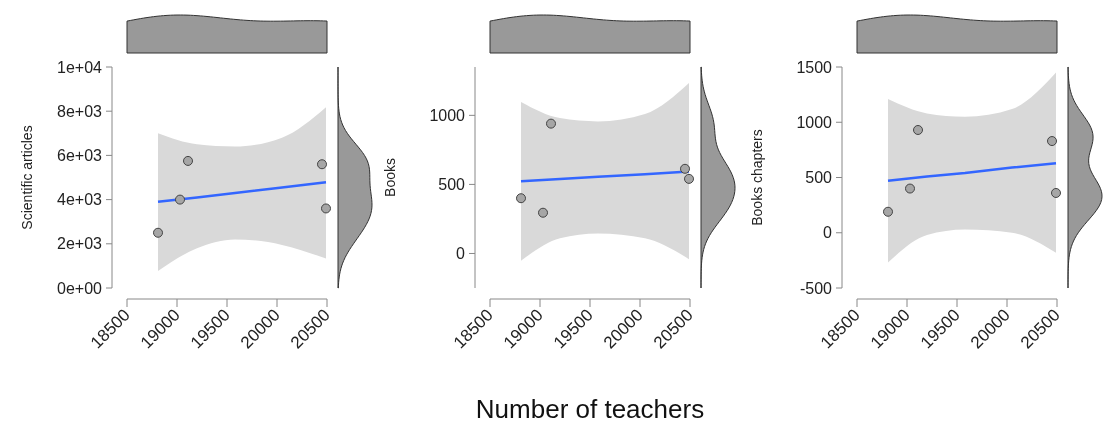  I want to click on y-tick-label: 8e+03, so click(80, 111).